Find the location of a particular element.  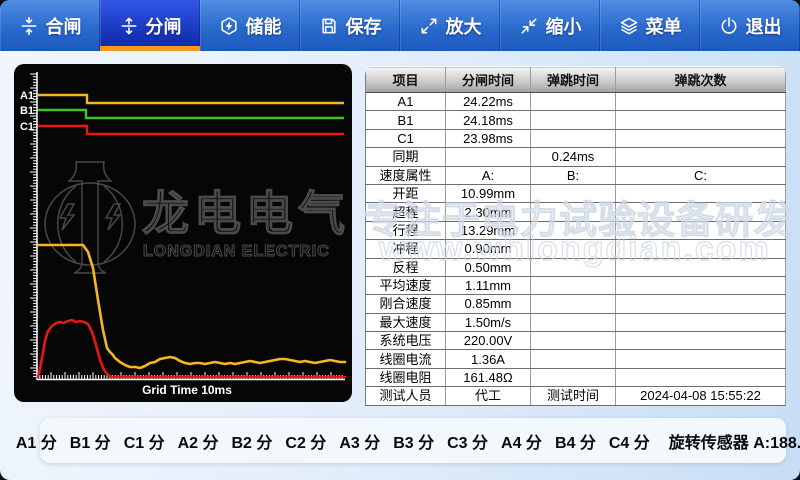

table-row: 冲程 0.90mm is located at coordinates (575, 249).